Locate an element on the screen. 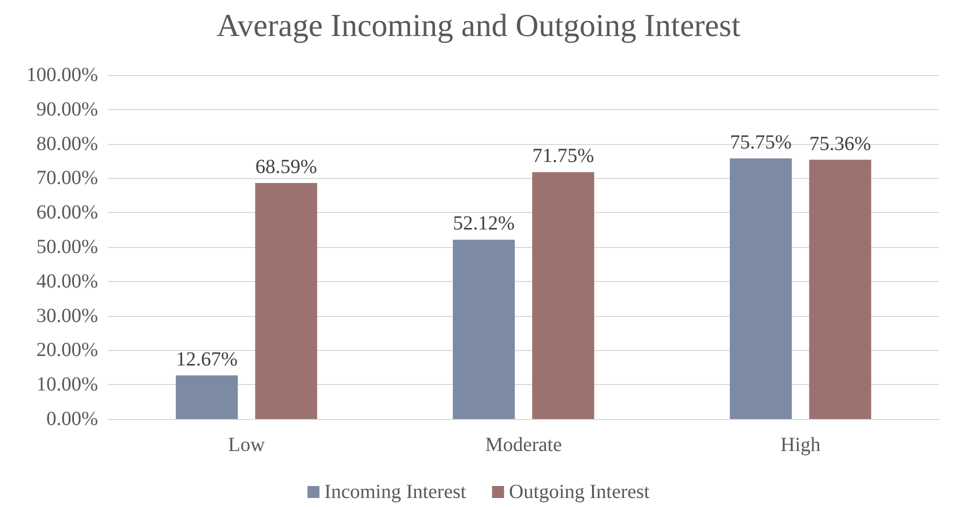 This screenshot has width=957, height=507. data-label: 68.59% is located at coordinates (286, 167).